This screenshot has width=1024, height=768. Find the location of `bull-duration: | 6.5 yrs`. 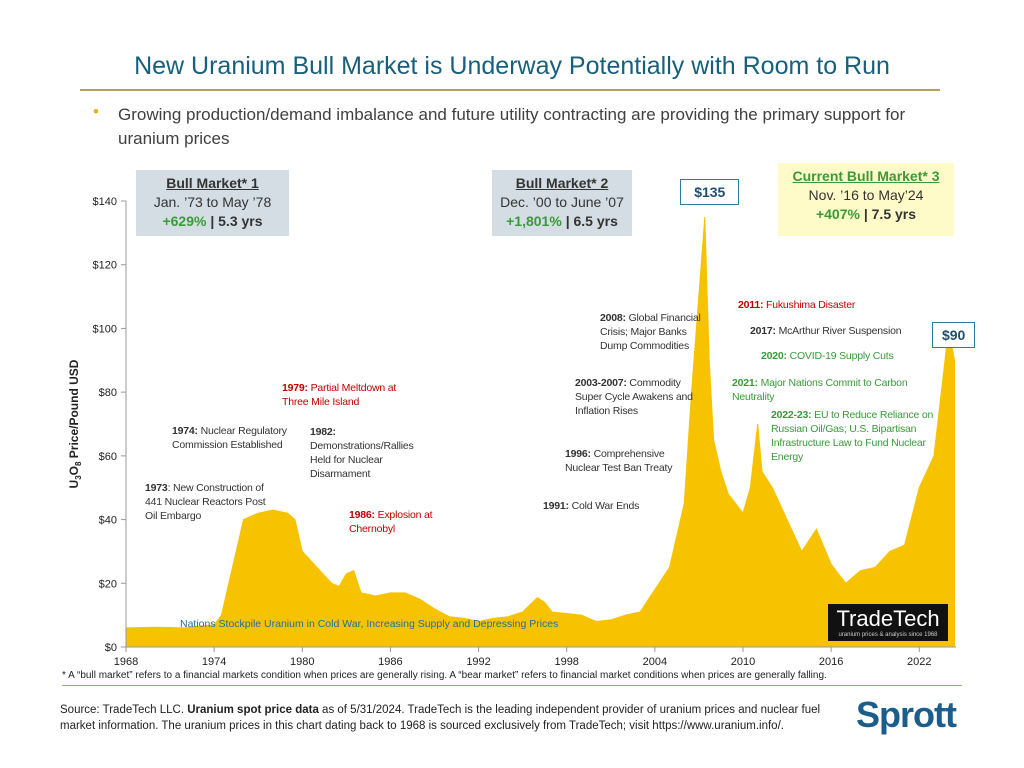

bull-duration: | 6.5 yrs is located at coordinates (591, 221).